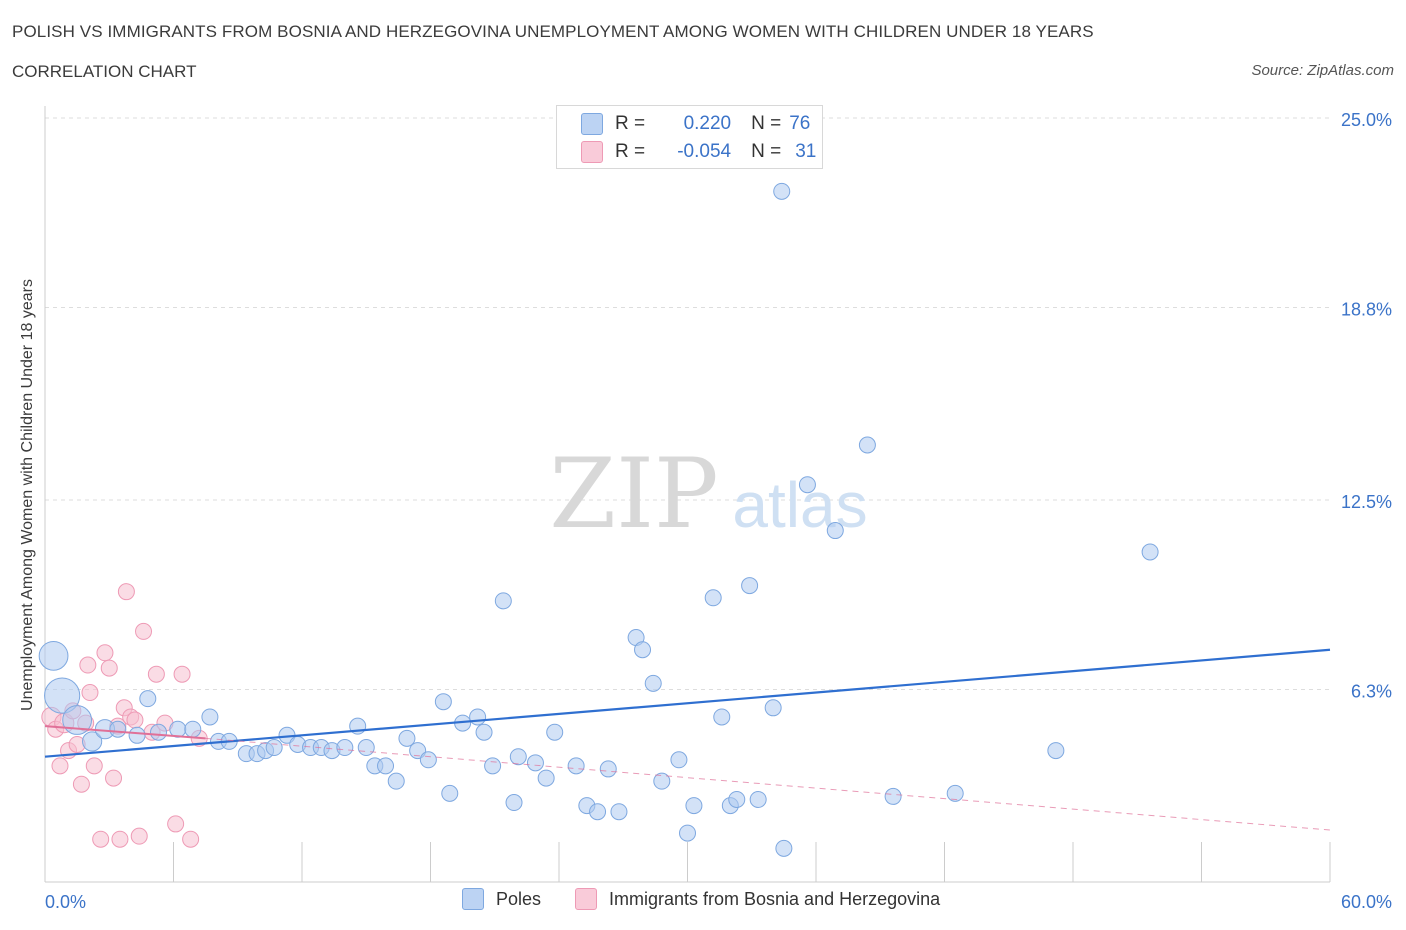 This screenshot has width=1406, height=930. What do you see at coordinates (704, 151) in the screenshot?
I see `legend-r-value: -0.054` at bounding box center [704, 151].